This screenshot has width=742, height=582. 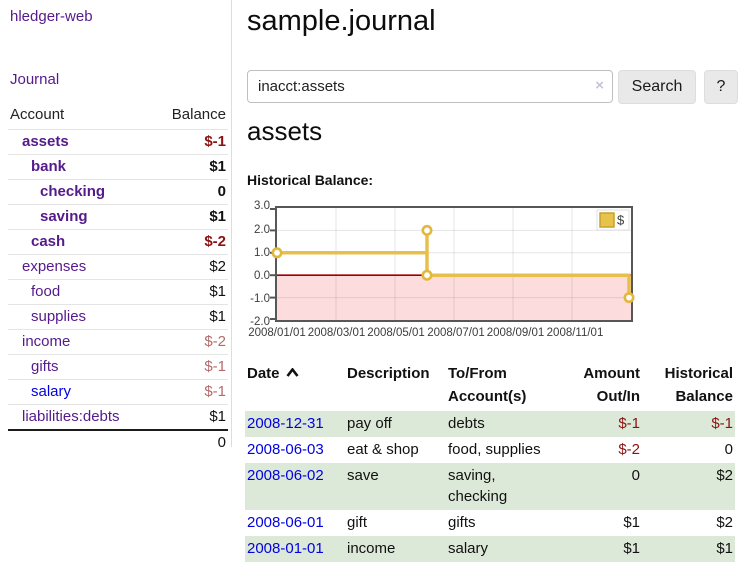 What do you see at coordinates (575, 333) in the screenshot?
I see `x-tick-label: 2008/11/01` at bounding box center [575, 333].